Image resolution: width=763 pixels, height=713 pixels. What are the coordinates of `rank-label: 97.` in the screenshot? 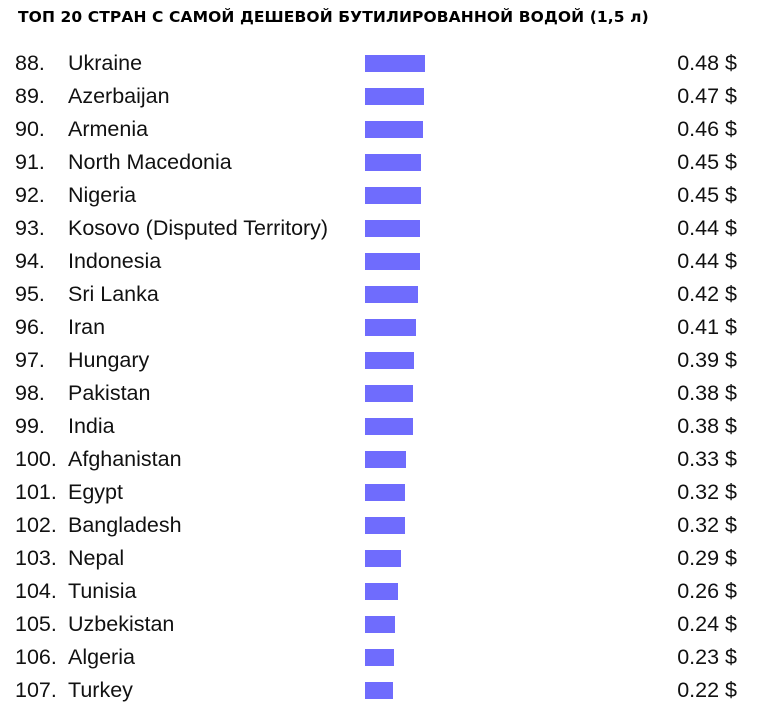 It's located at (30, 360).